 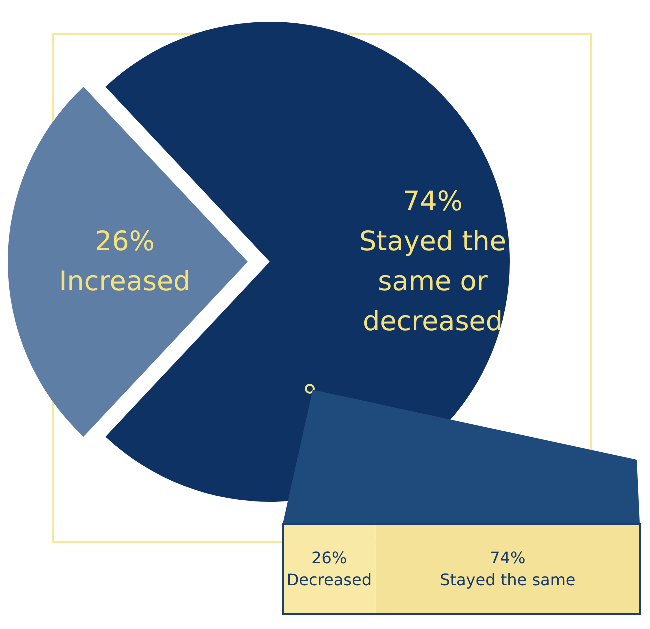 I want to click on slice-label: Increased, so click(x=125, y=282).